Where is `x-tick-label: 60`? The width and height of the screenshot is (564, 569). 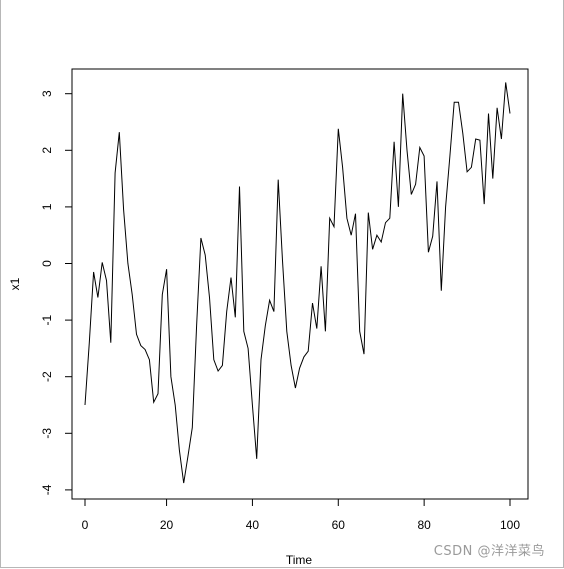 x-tick-label: 60 is located at coordinates (339, 525).